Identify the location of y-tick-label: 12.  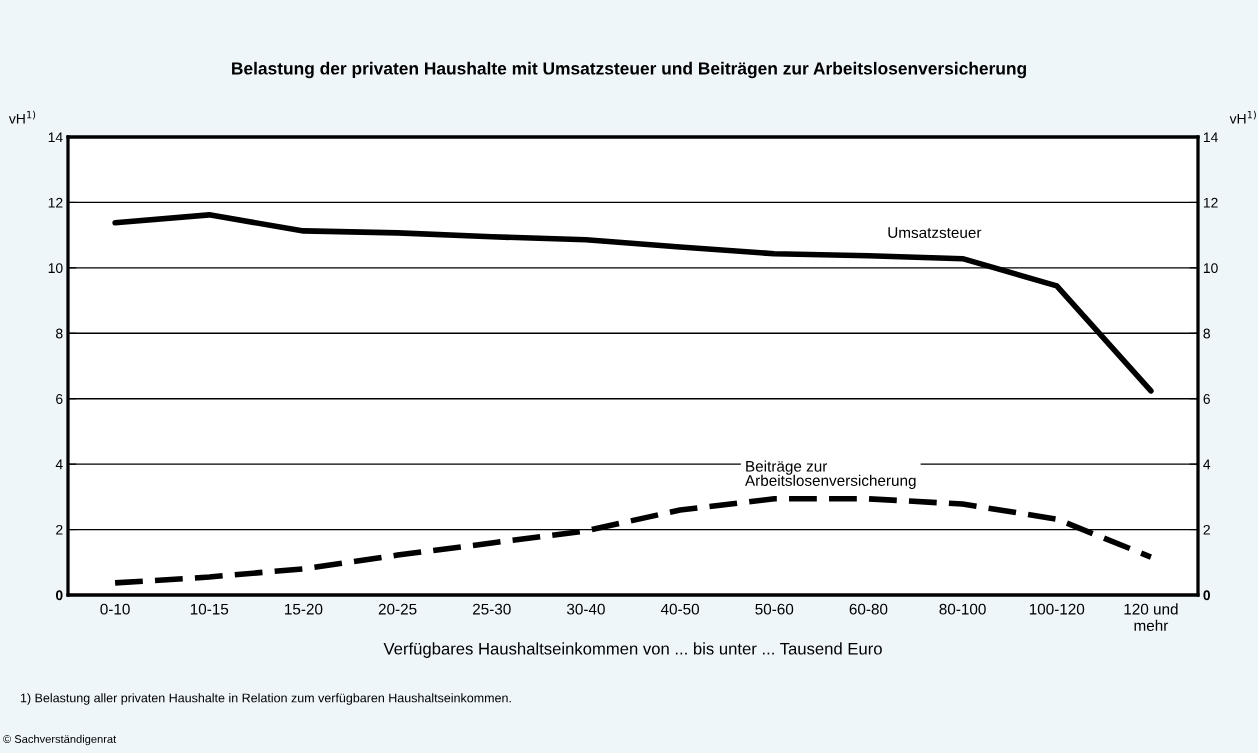
(55, 202).